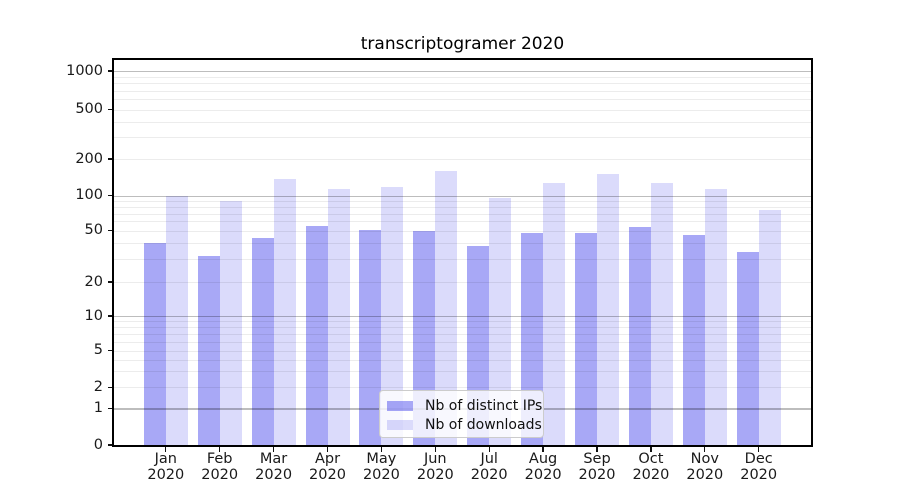 This screenshot has width=900, height=500. Describe the element at coordinates (489, 459) in the screenshot. I see `x-tick-month: Jul` at that location.